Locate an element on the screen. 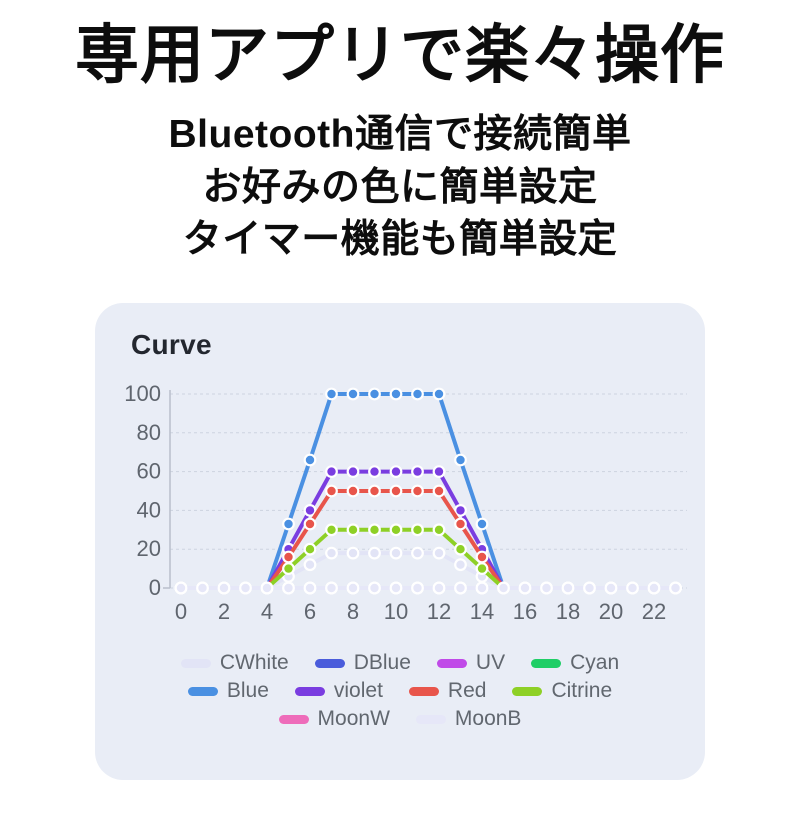  x-tick-label: 6 is located at coordinates (310, 611).